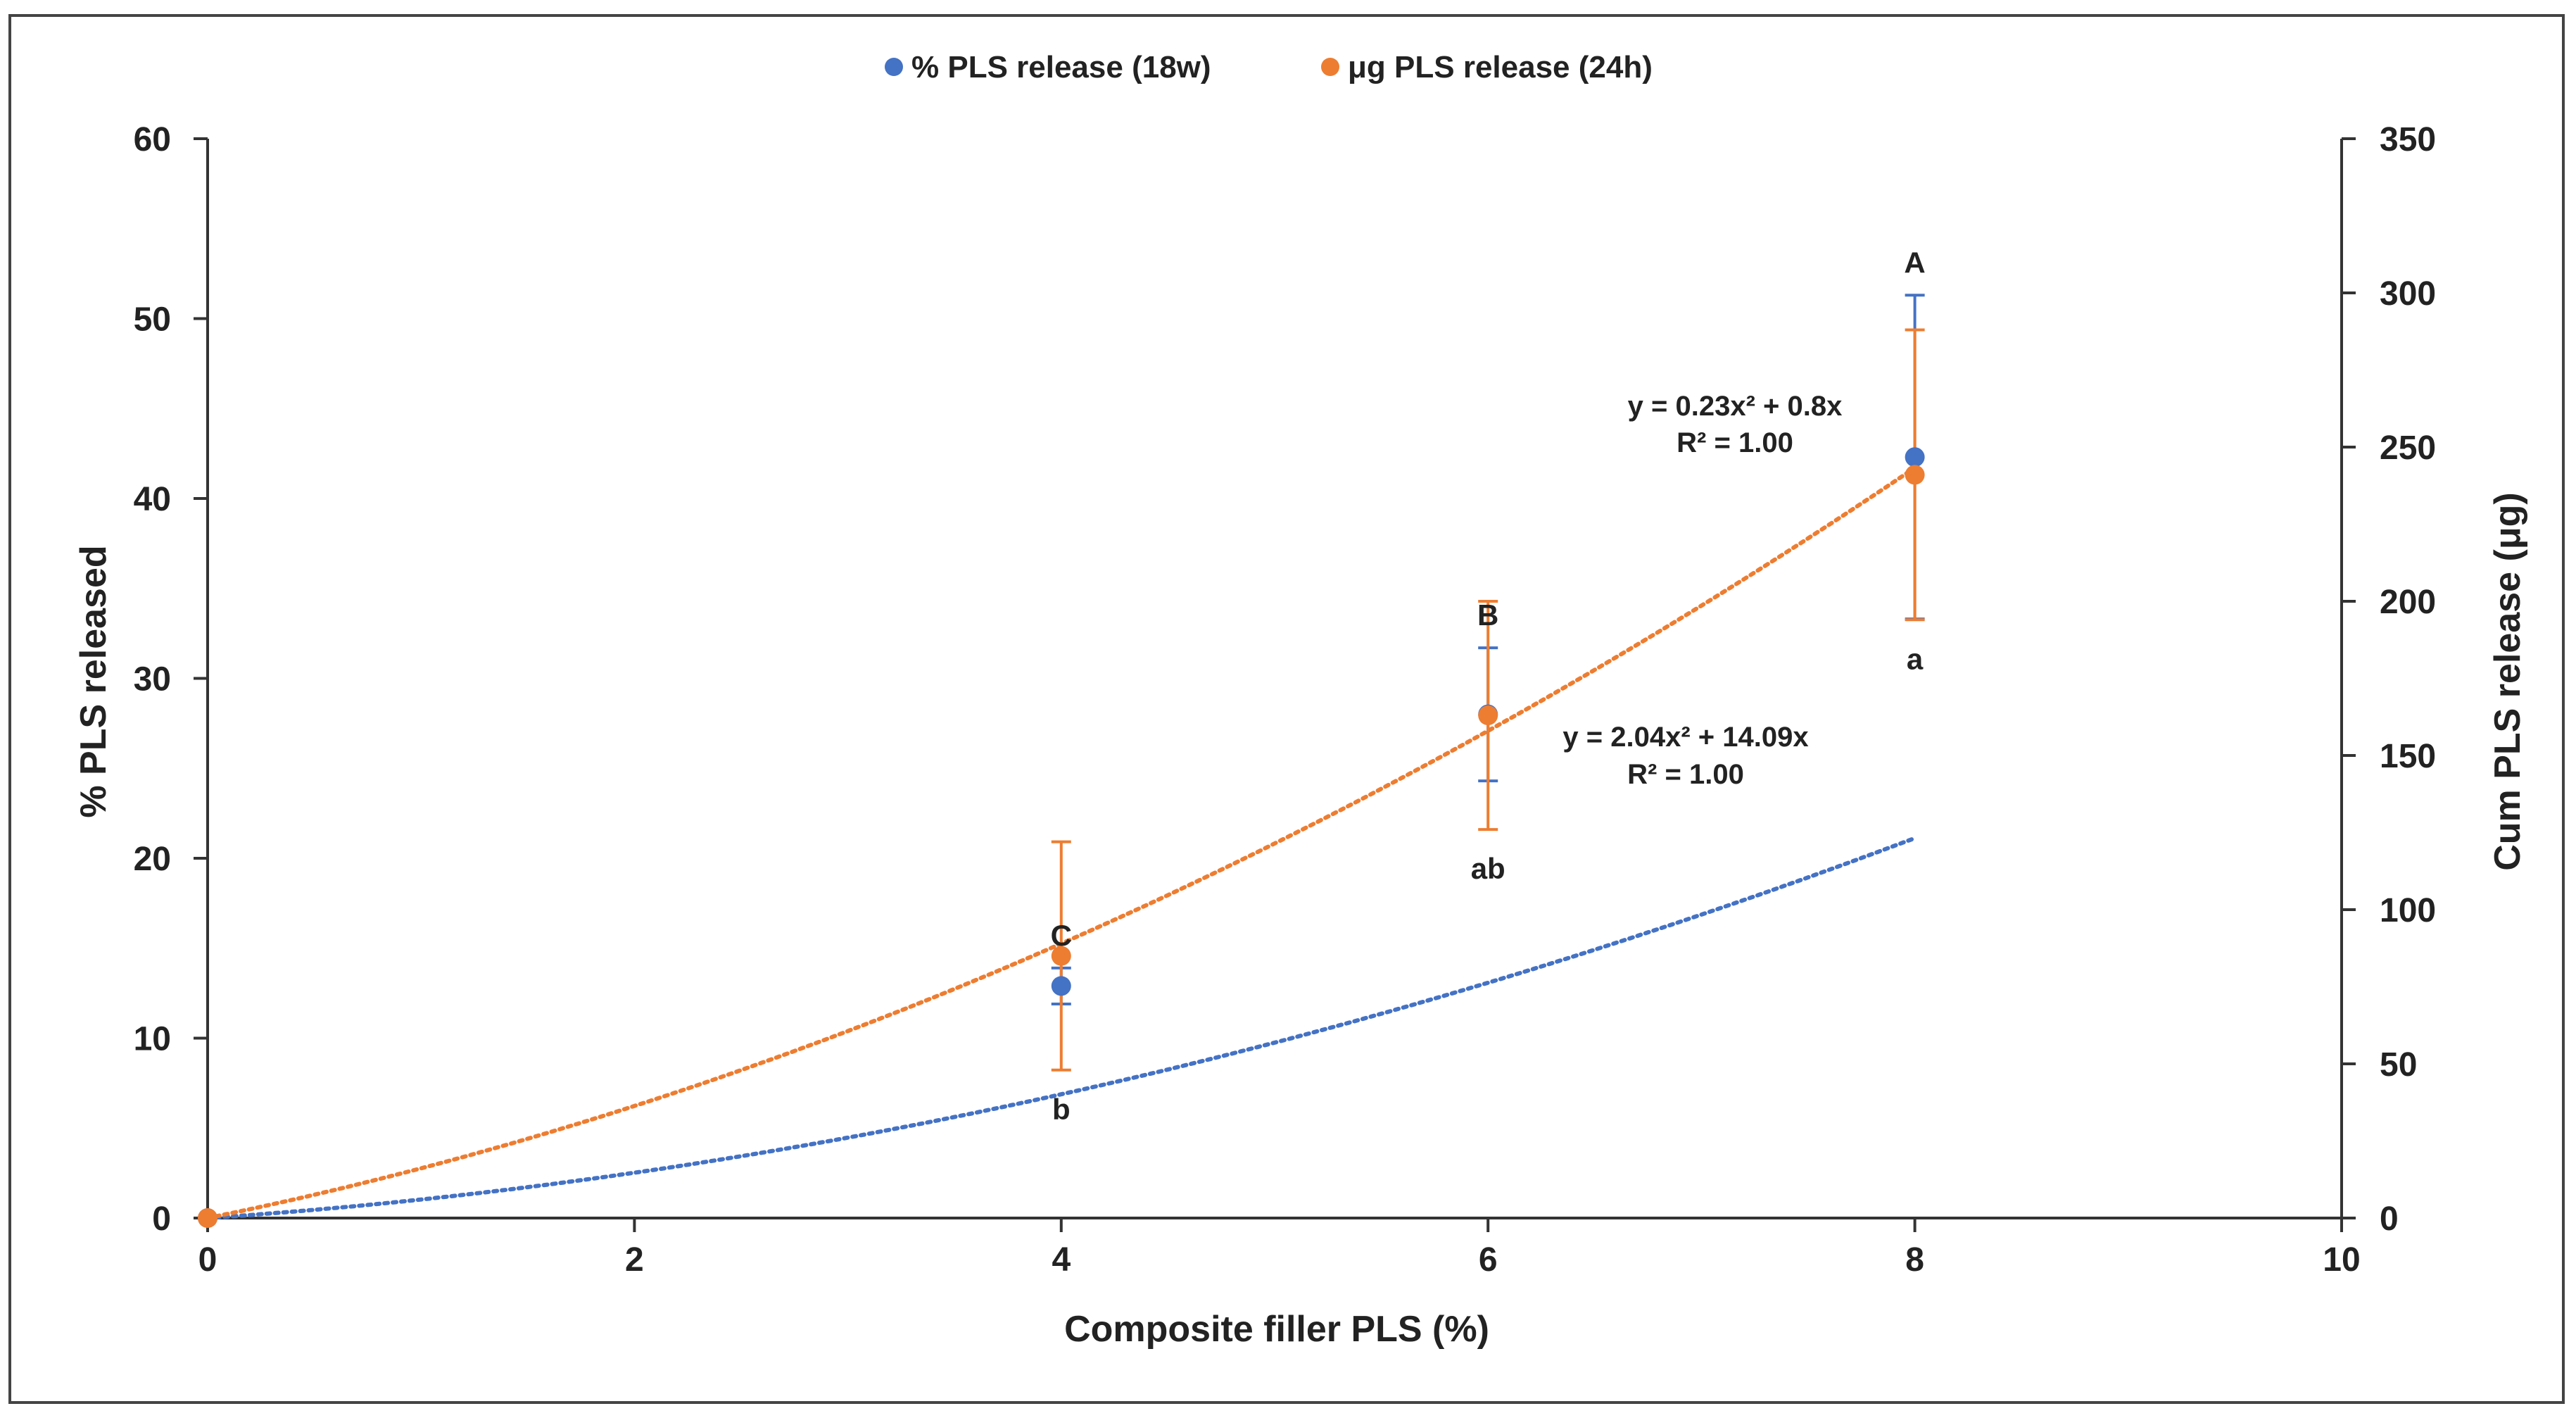 This screenshot has width=2576, height=1418. What do you see at coordinates (152, 320) in the screenshot?
I see `y-tick-label: 50` at bounding box center [152, 320].